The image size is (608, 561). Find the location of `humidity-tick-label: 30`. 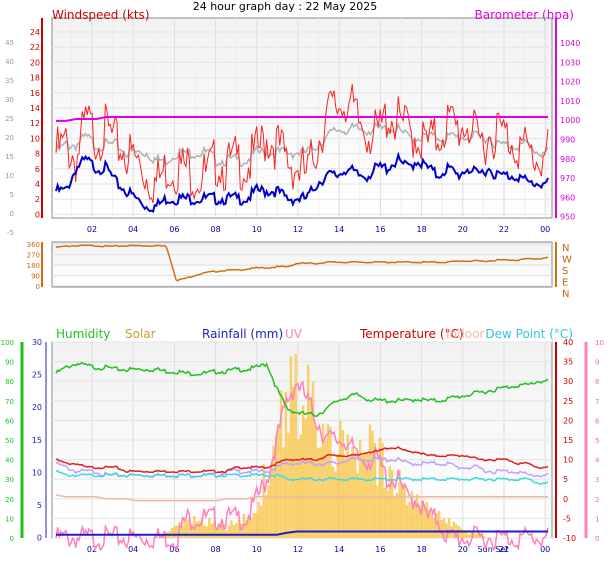

humidity-tick-label: 30 is located at coordinates (9, 480).